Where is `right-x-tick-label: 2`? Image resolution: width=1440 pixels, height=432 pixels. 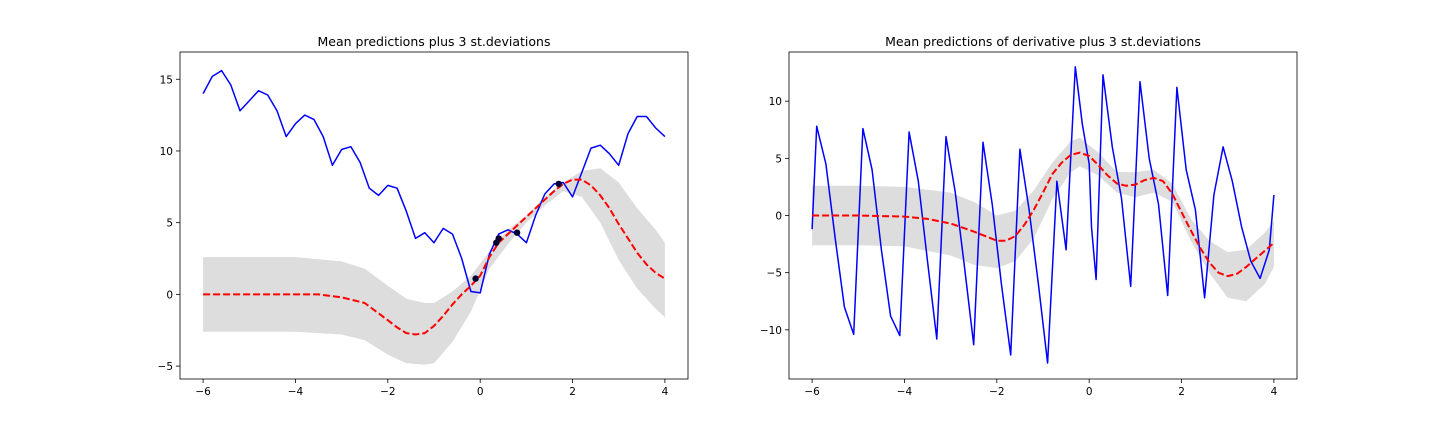
right-x-tick-label: 2 is located at coordinates (1181, 392).